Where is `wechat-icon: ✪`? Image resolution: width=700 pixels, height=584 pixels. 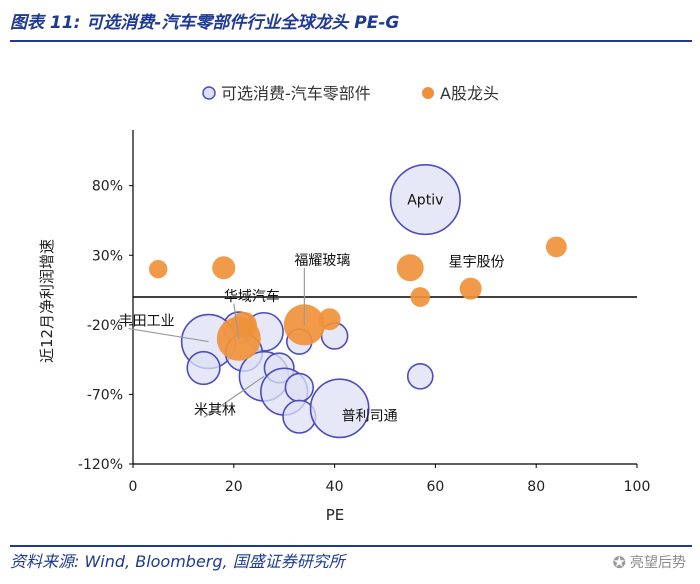
wechat-icon: ✪ is located at coordinates (619, 562).